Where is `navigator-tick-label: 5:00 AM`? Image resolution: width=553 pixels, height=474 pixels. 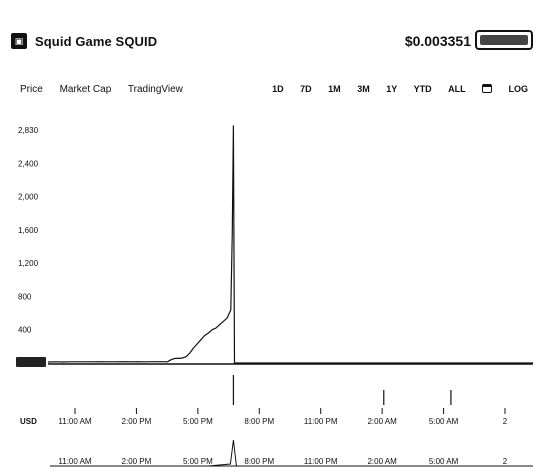 navigator-tick-label: 5:00 AM is located at coordinates (444, 461).